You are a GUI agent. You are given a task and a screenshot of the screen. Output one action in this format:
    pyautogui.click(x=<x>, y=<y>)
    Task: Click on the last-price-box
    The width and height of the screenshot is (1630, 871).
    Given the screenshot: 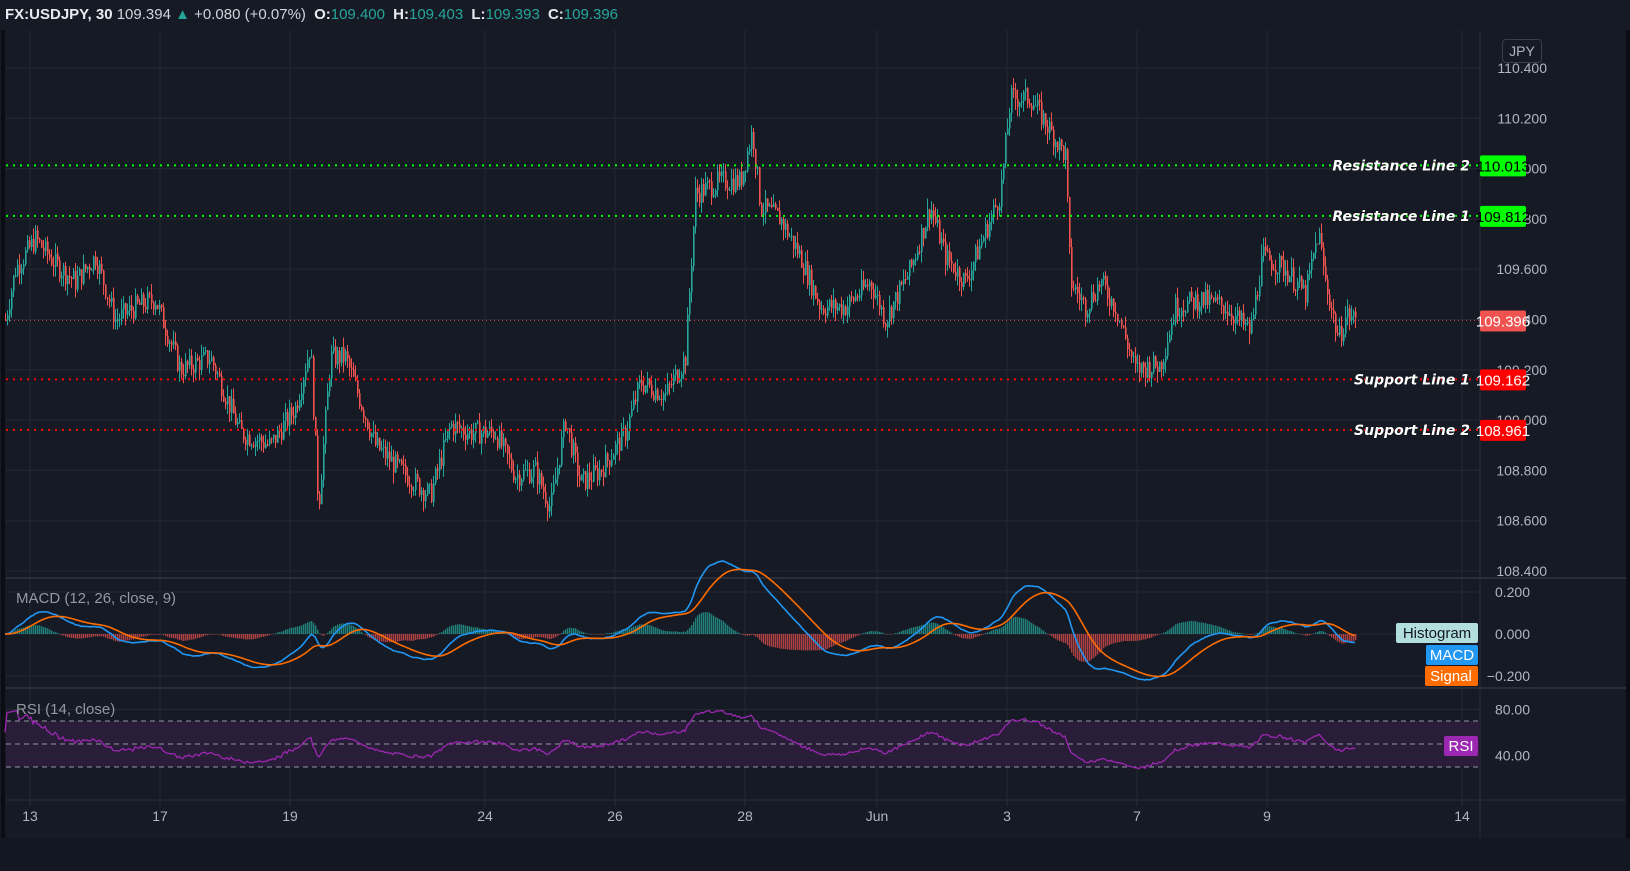 What is the action you would take?
    pyautogui.click(x=1503, y=321)
    